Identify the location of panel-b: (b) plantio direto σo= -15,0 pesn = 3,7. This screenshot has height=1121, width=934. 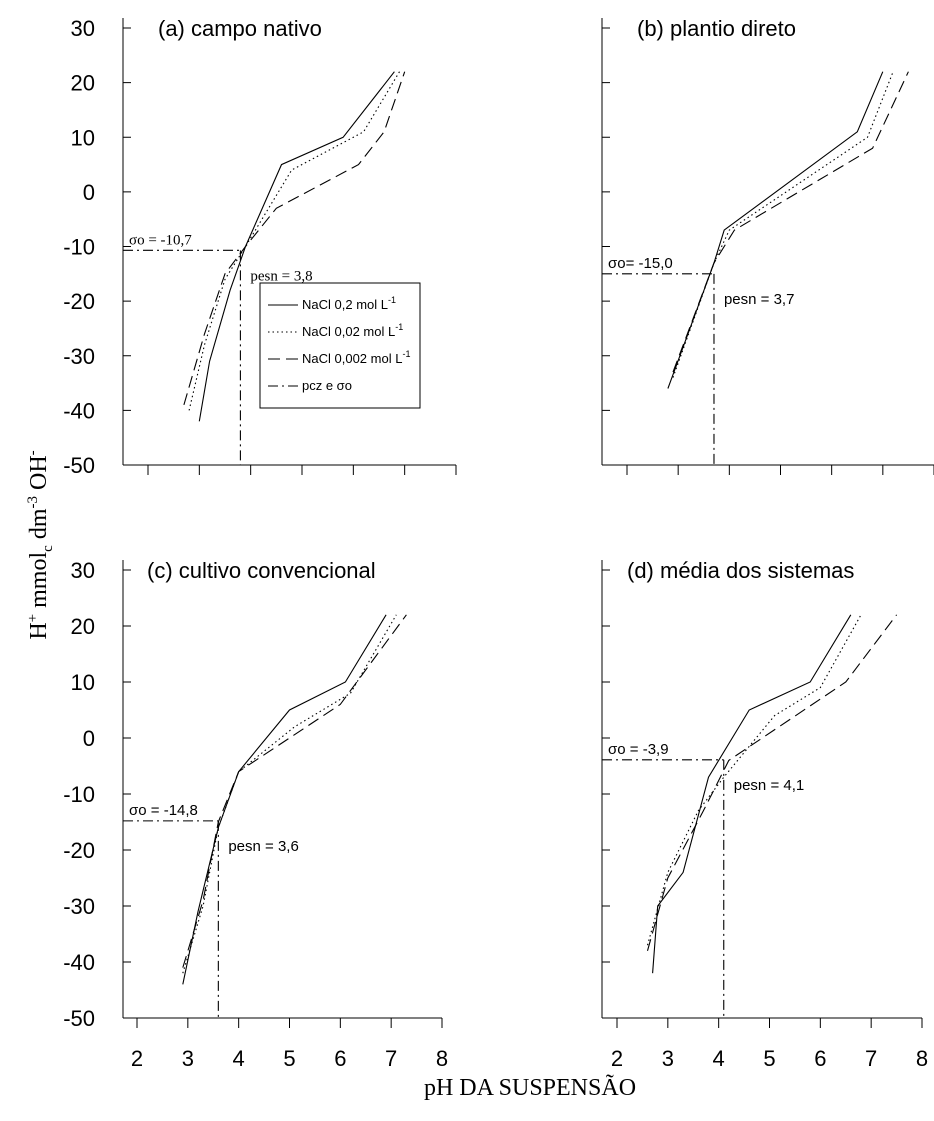
(767, 245).